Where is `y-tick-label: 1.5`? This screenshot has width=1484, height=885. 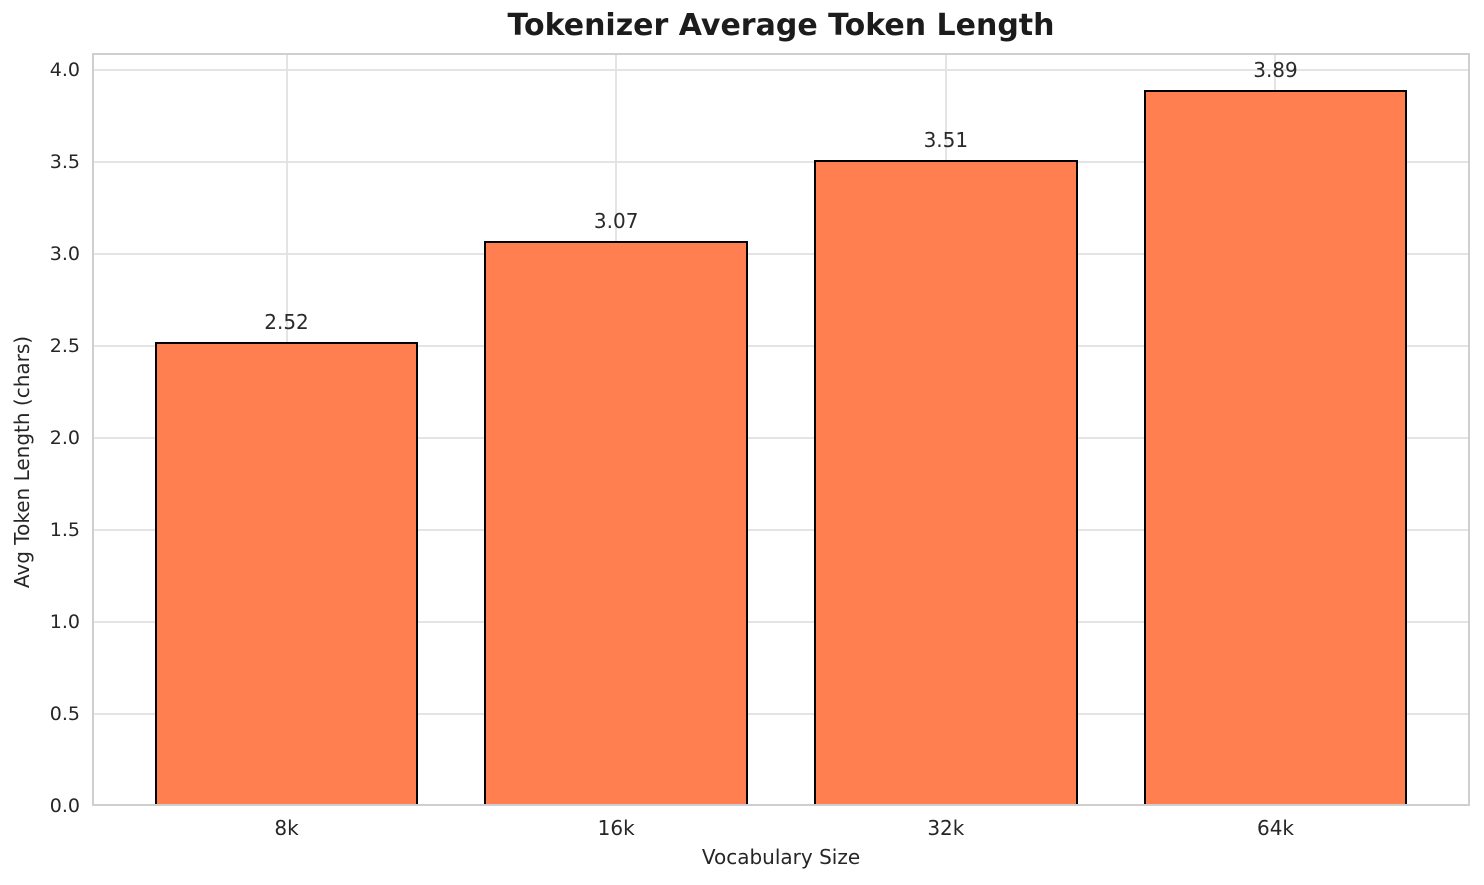 y-tick-label: 1.5 is located at coordinates (64, 529).